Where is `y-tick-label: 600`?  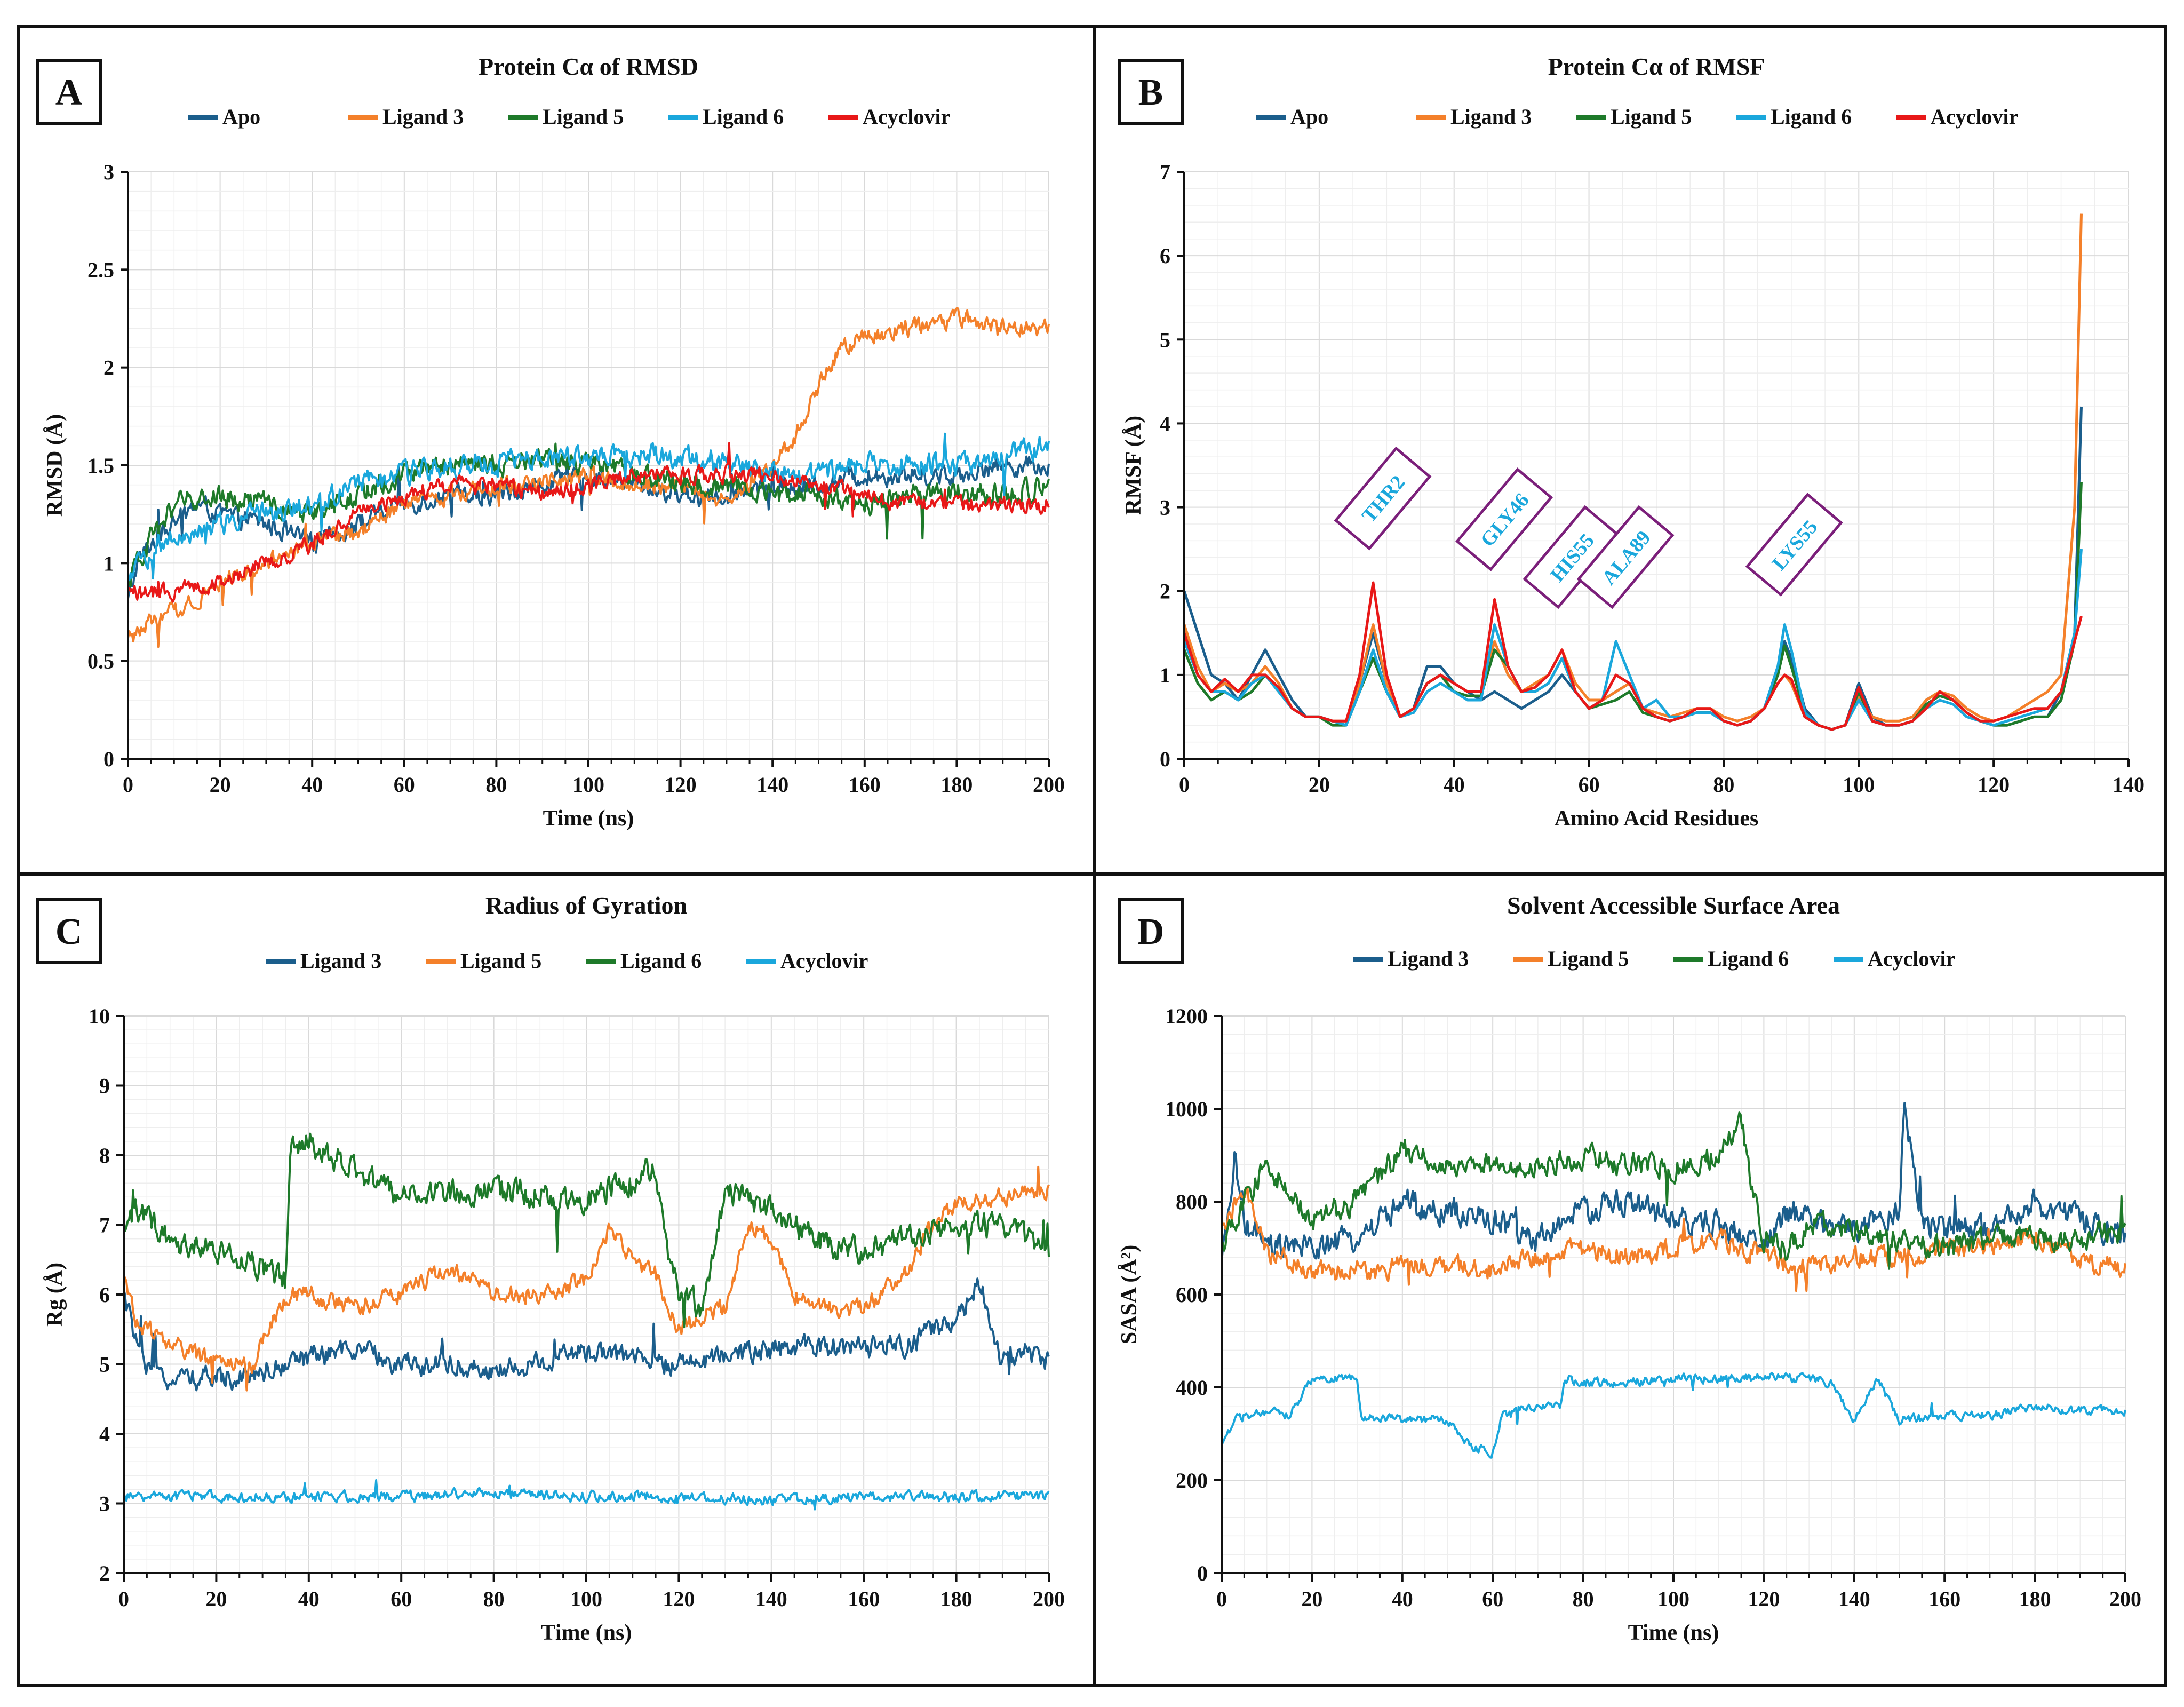
y-tick-label: 600 is located at coordinates (1192, 1295).